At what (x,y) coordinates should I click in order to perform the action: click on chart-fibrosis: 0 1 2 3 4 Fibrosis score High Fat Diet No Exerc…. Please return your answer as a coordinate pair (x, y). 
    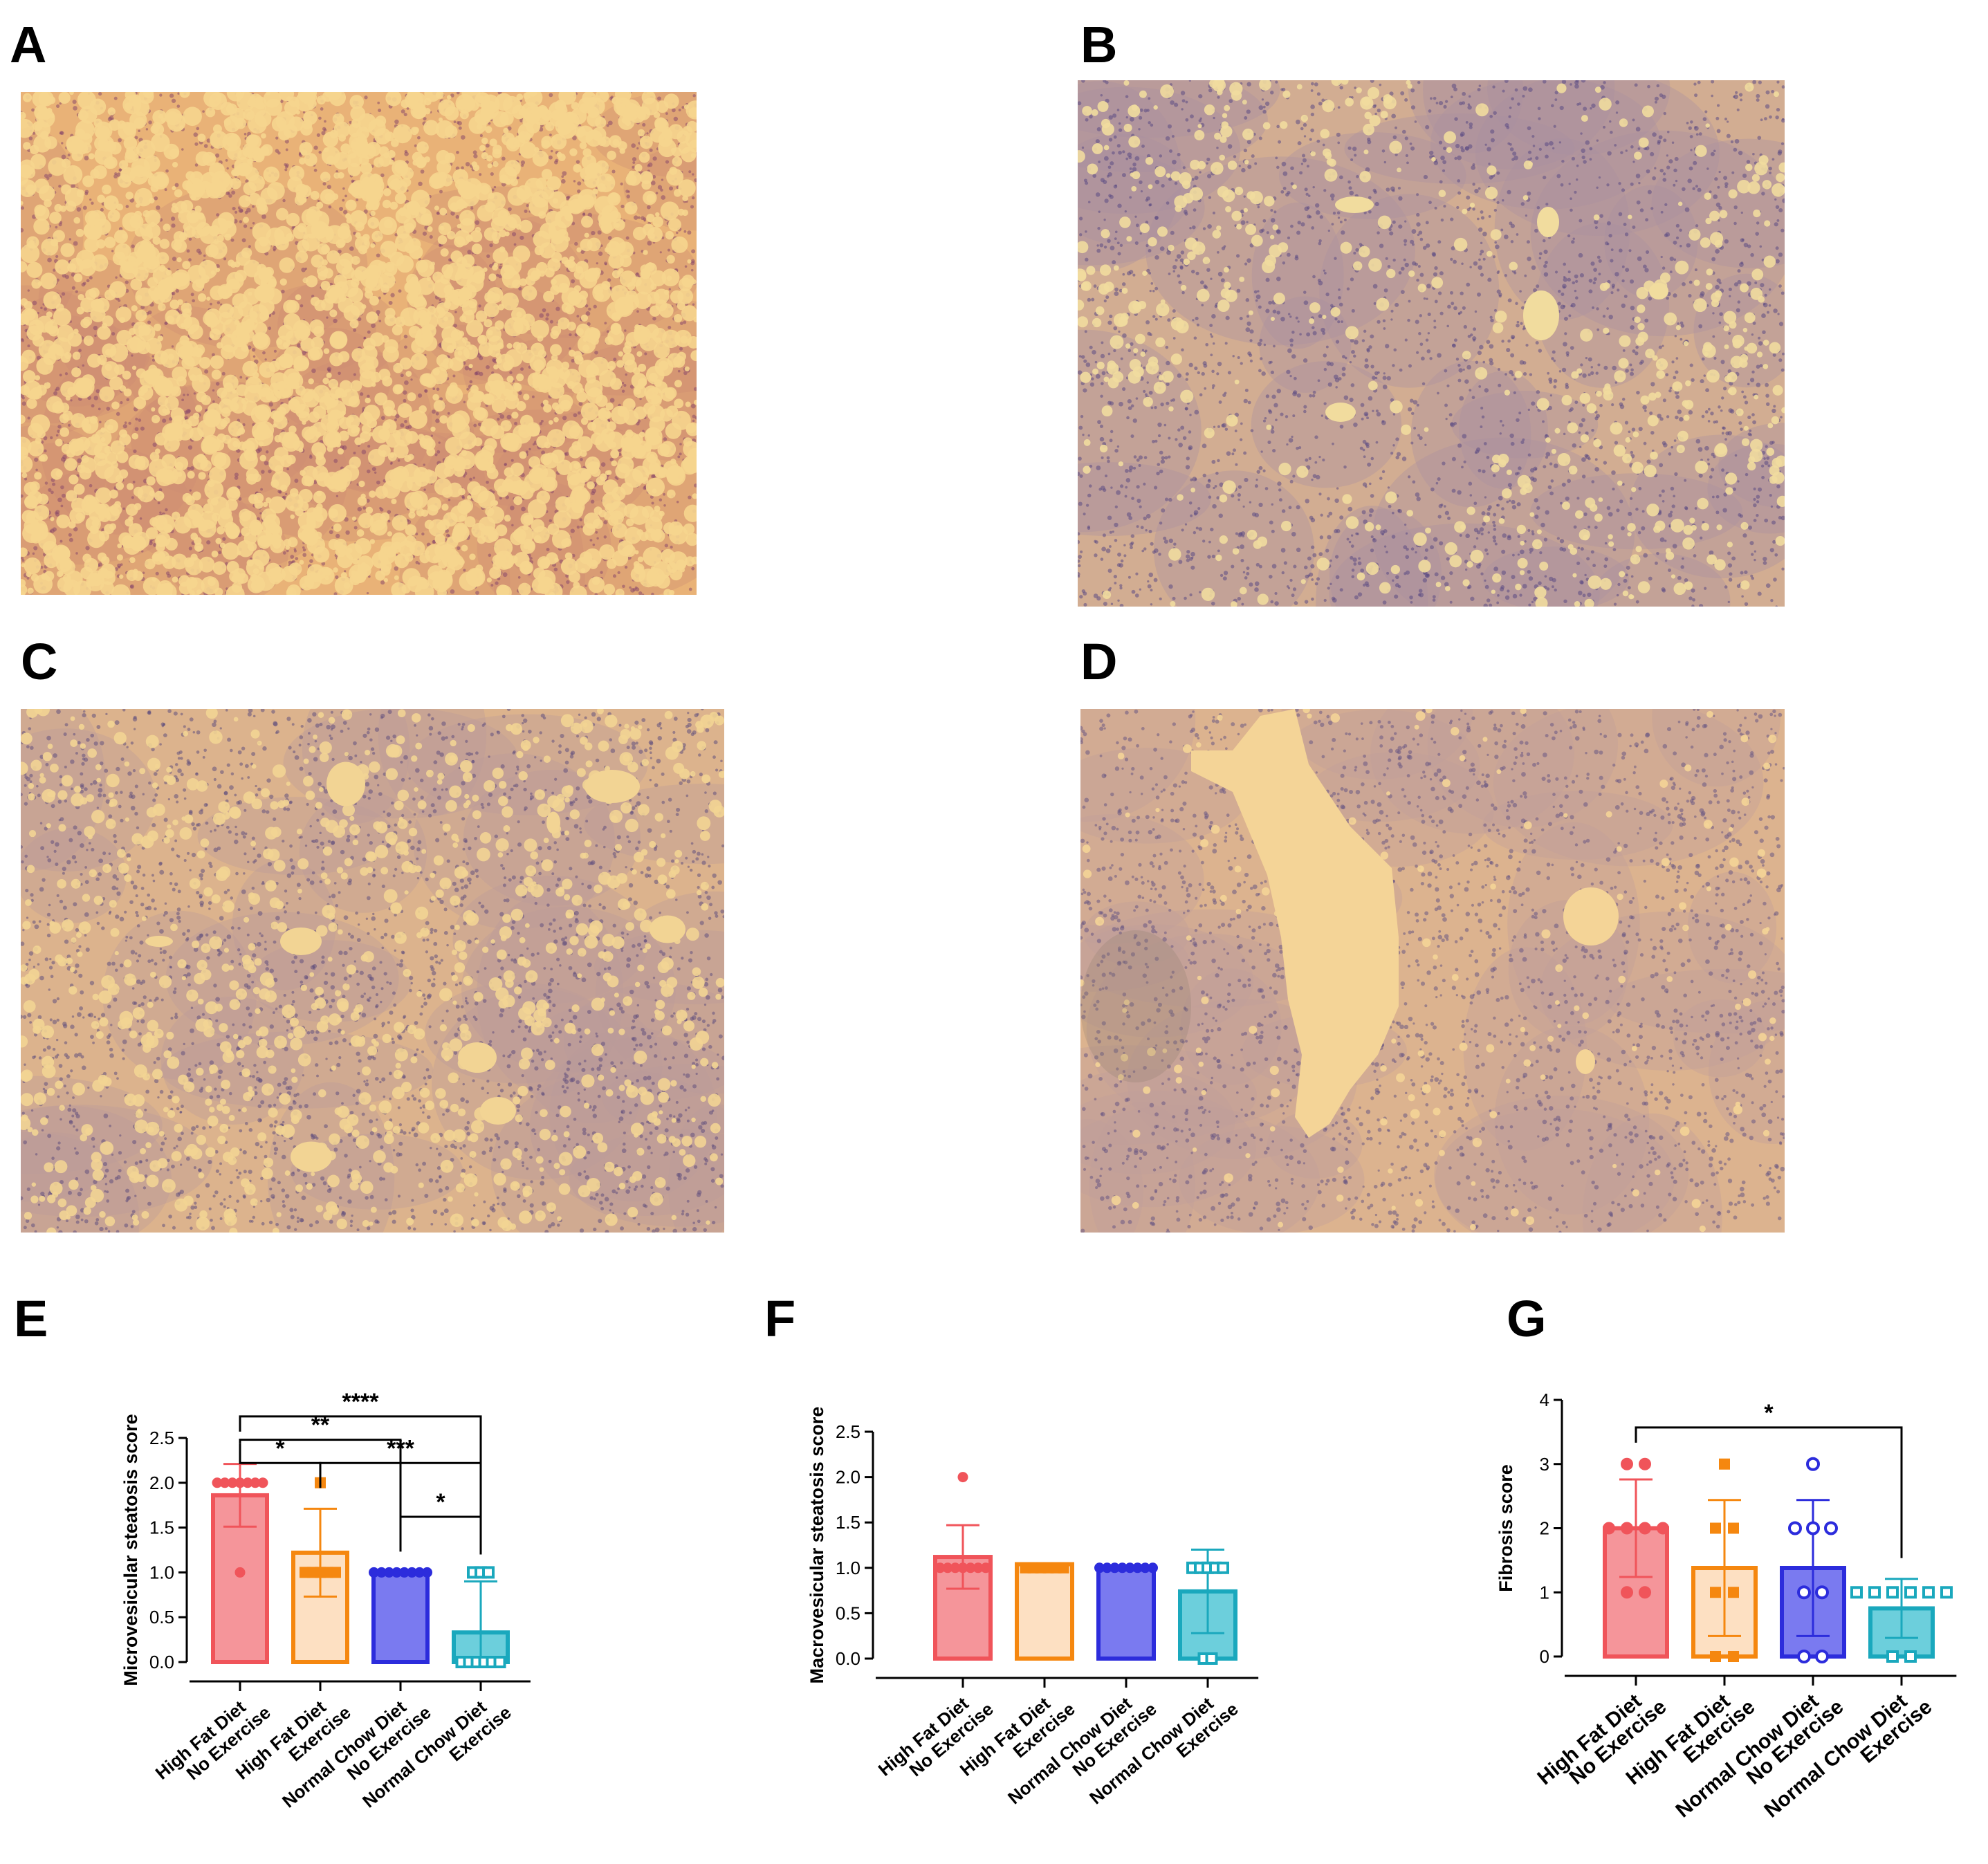
    Looking at the image, I should click on (1727, 1610).